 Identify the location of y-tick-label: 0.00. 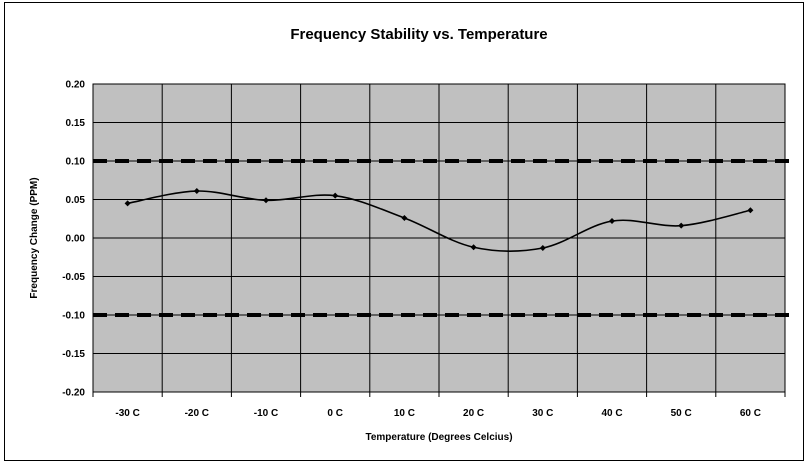
(76, 239).